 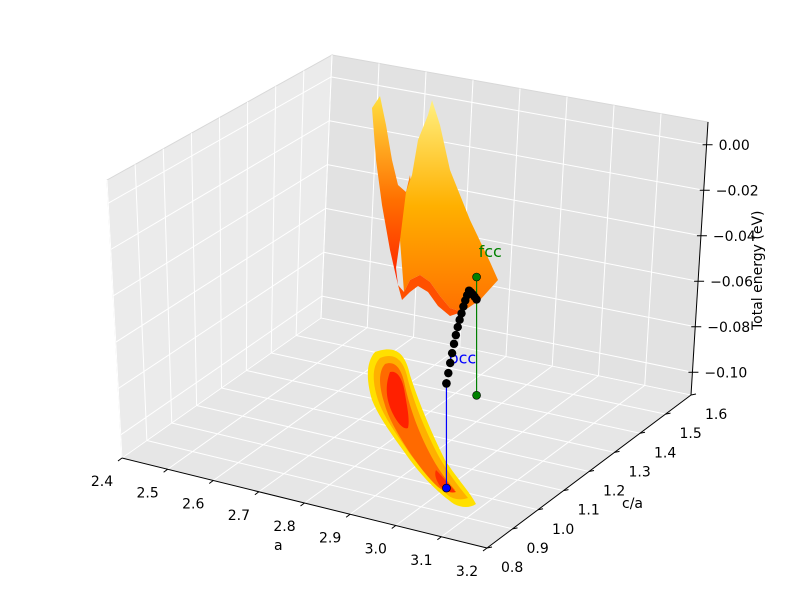 I want to click on y-tick-label: 1.6, so click(x=716, y=415).